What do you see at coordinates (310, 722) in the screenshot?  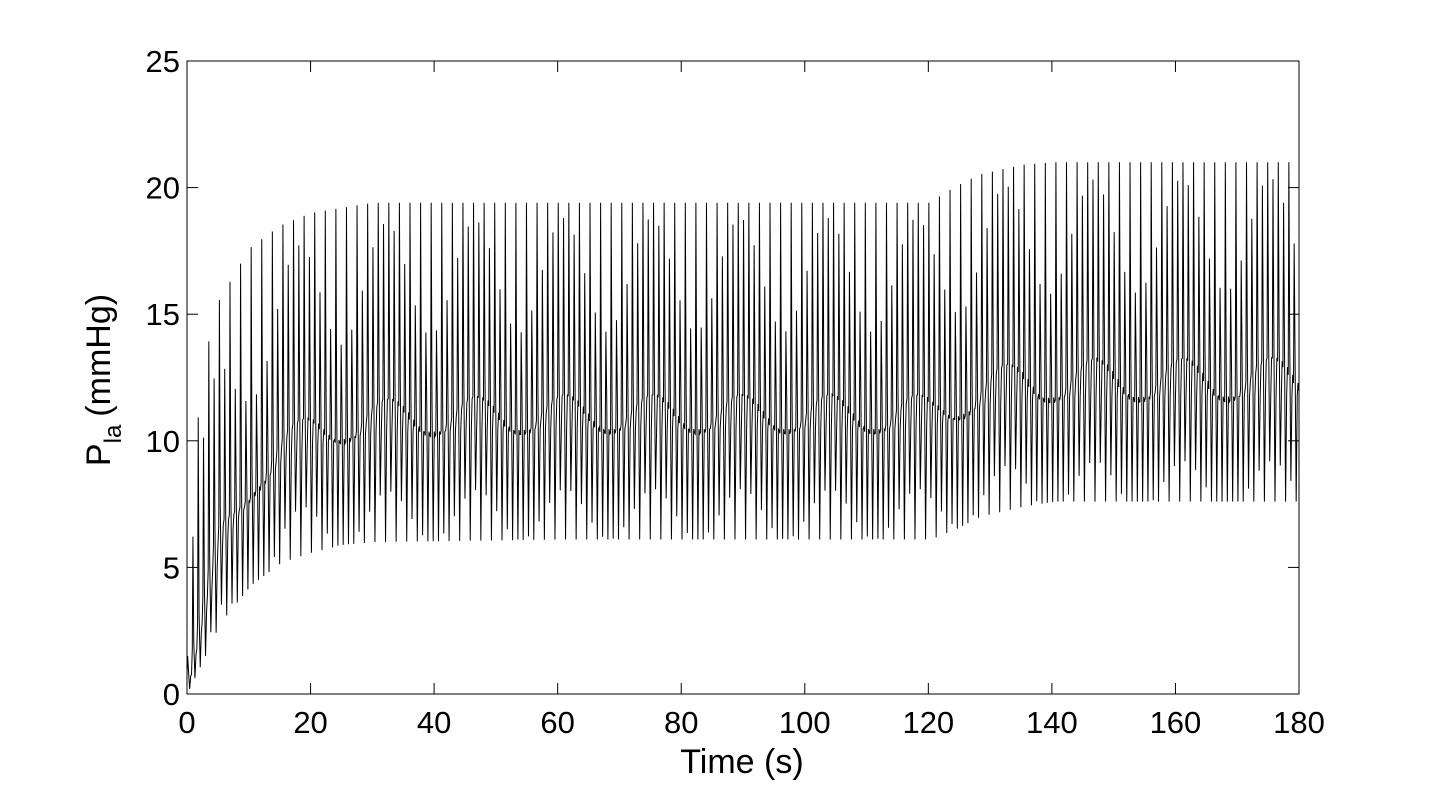 I see `x-tick-label: 20` at bounding box center [310, 722].